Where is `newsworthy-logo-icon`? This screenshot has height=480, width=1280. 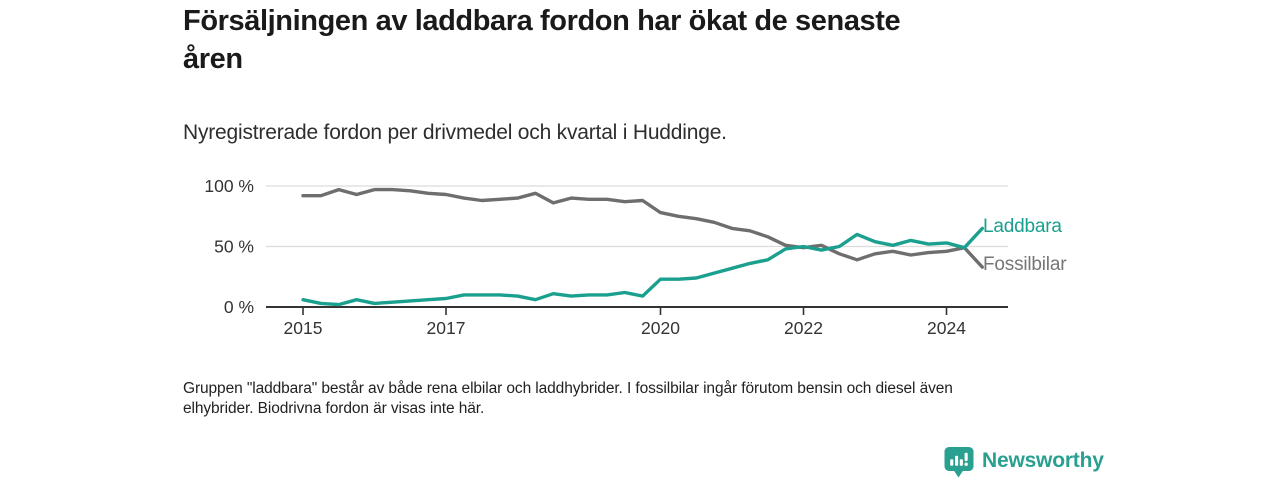 newsworthy-logo-icon is located at coordinates (959, 462).